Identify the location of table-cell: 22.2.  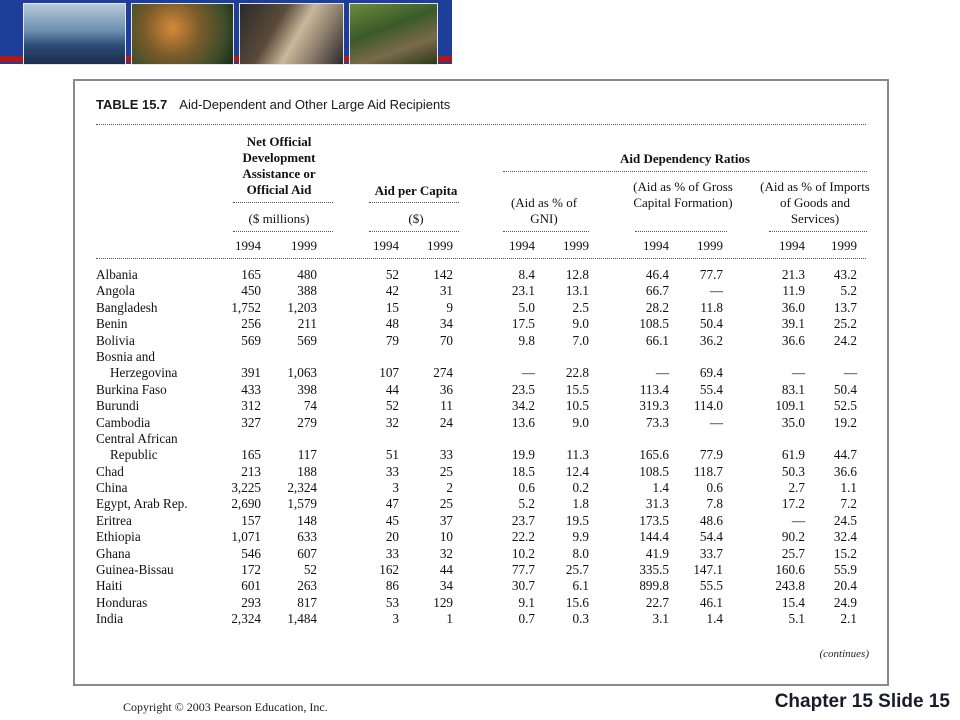
(523, 537).